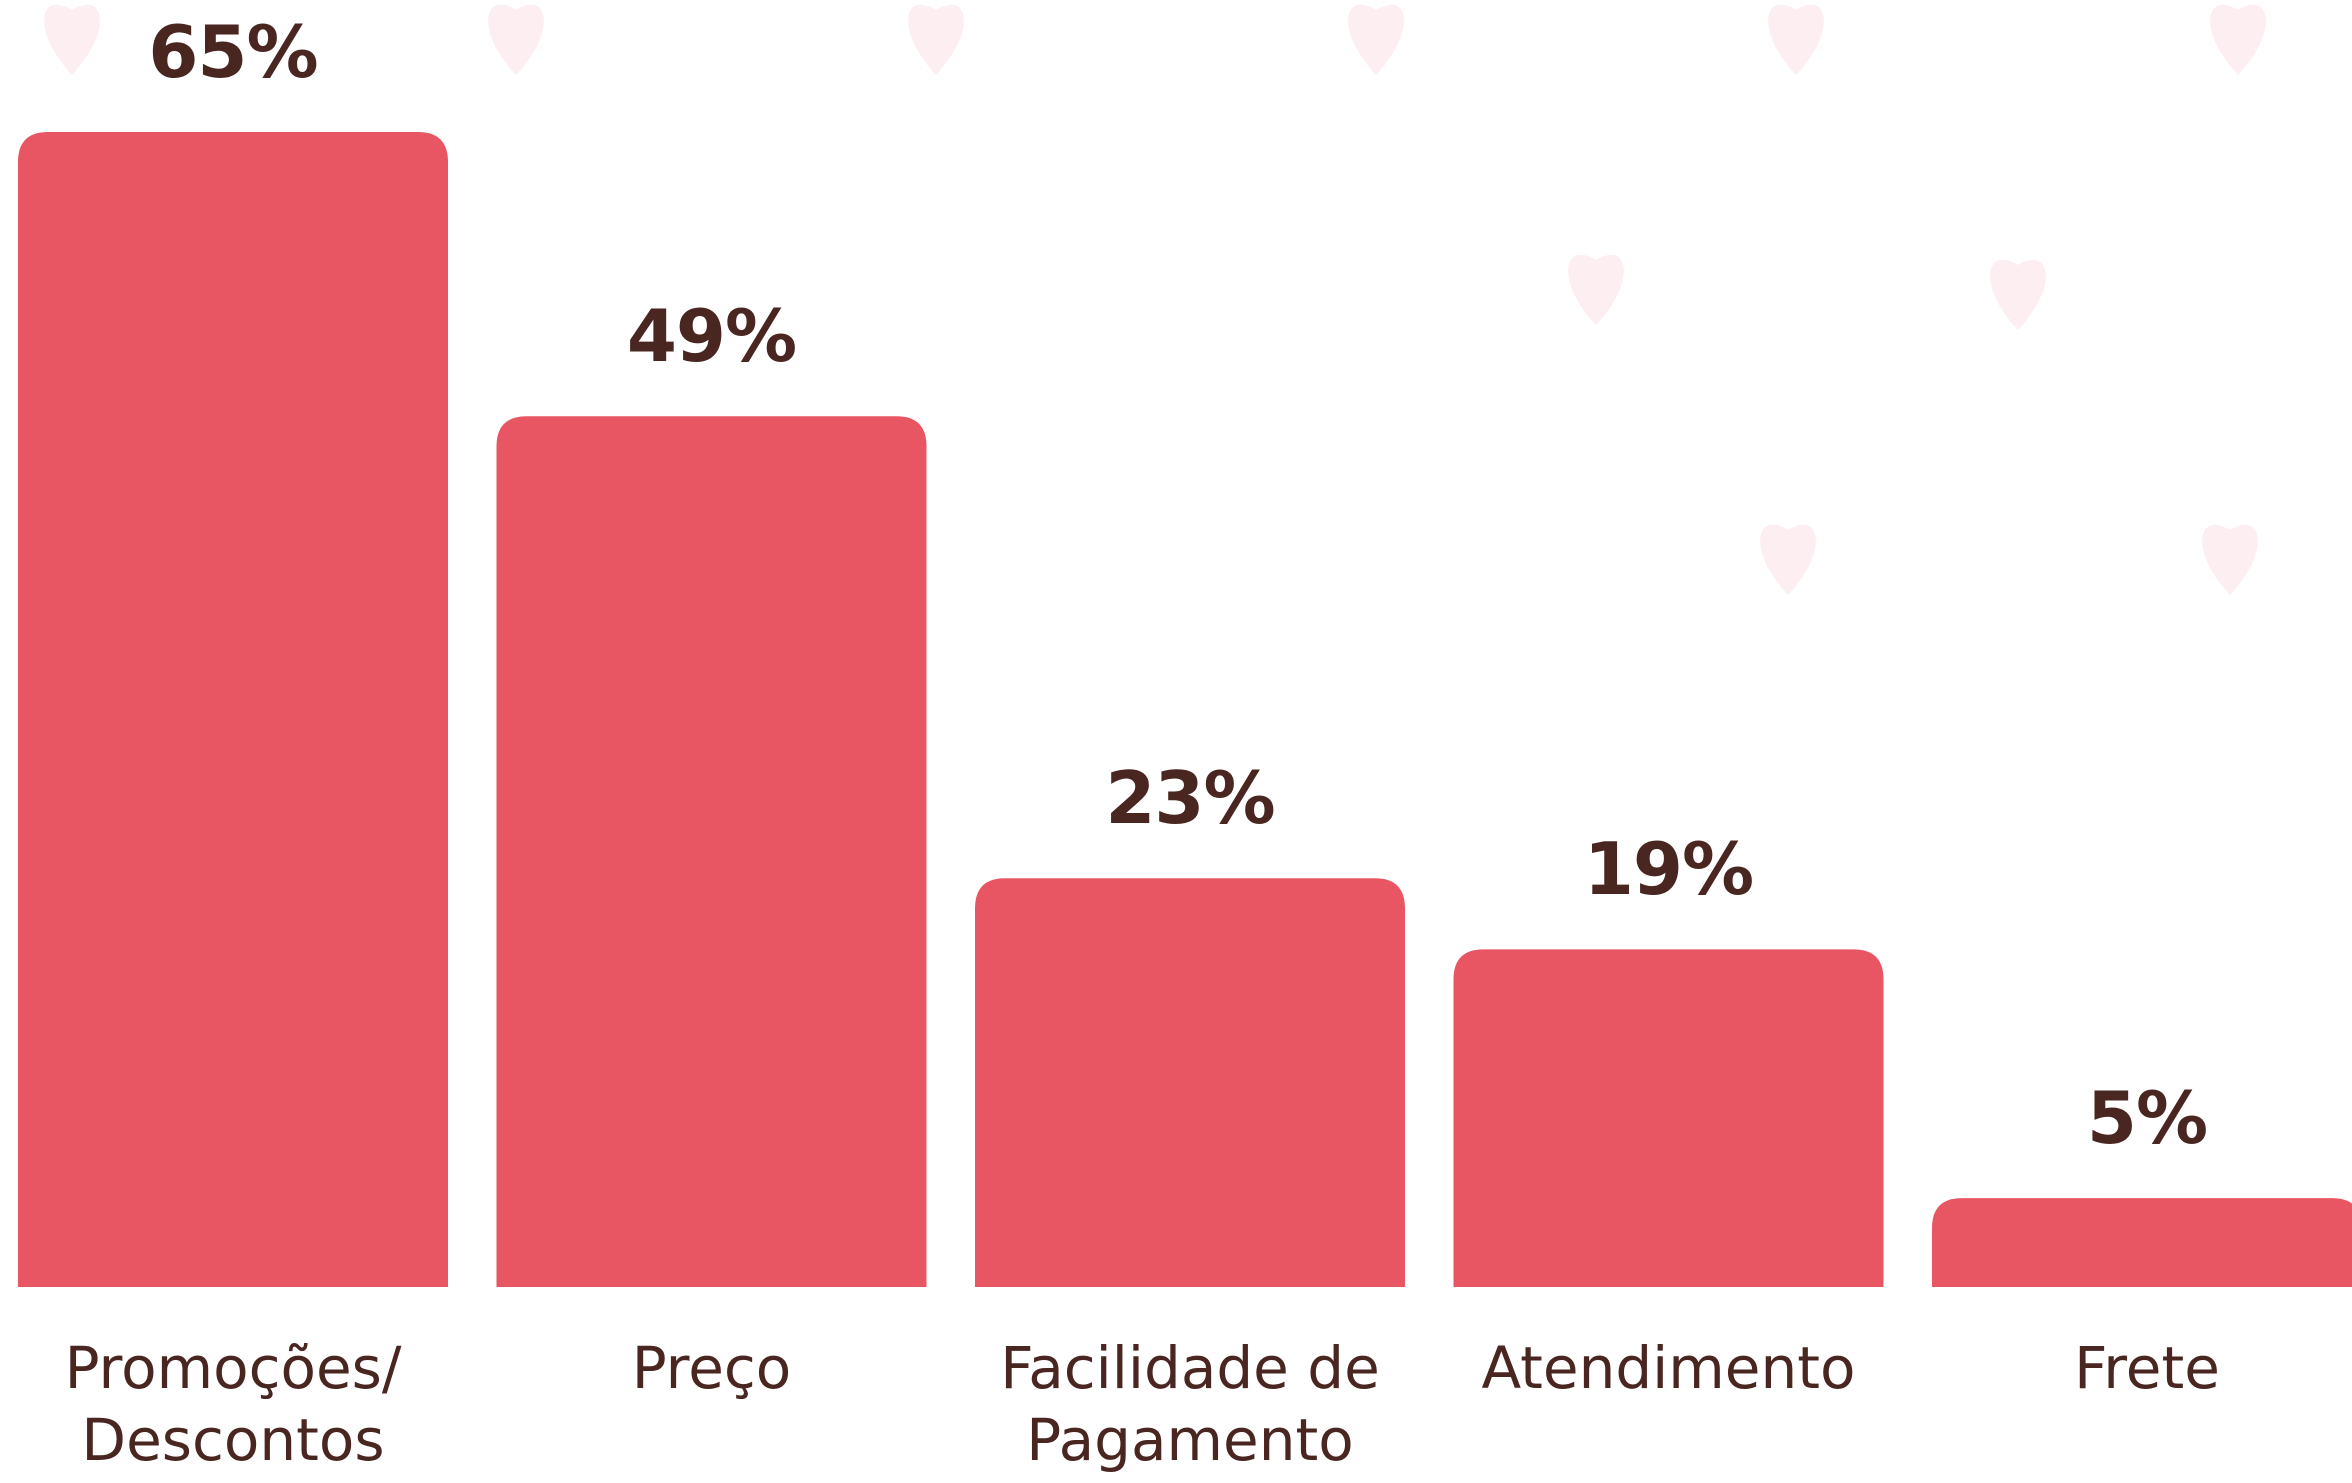 The height and width of the screenshot is (1483, 2352). Describe the element at coordinates (1190, 1404) in the screenshot. I see `category-label: Facilidade de Pagamento` at that location.